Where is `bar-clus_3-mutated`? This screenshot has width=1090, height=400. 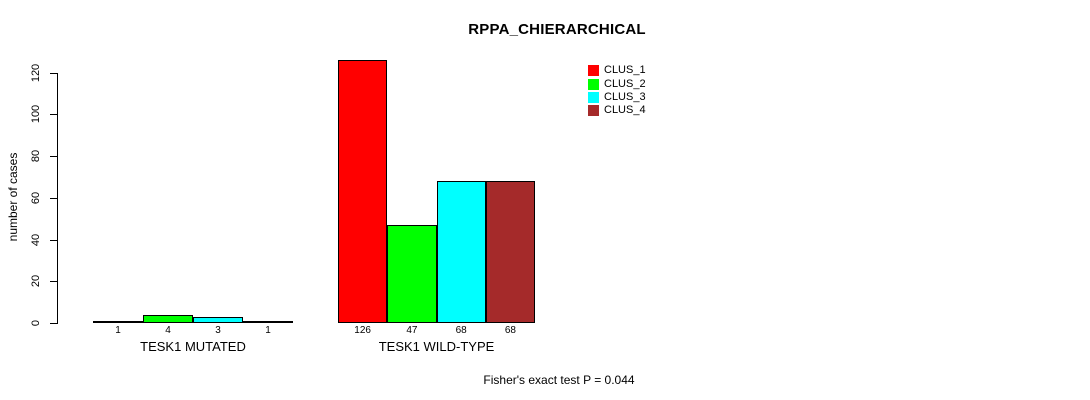
bar-clus_3-mutated is located at coordinates (218, 319).